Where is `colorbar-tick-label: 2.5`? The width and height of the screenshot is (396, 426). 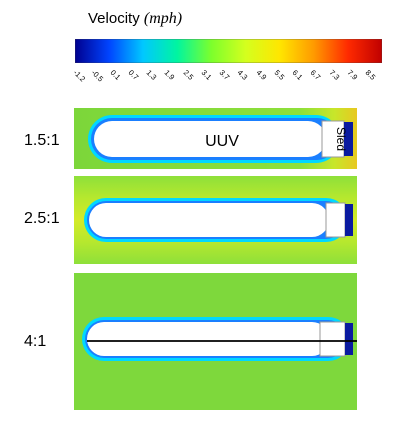 colorbar-tick-label: 2.5 is located at coordinates (188, 75).